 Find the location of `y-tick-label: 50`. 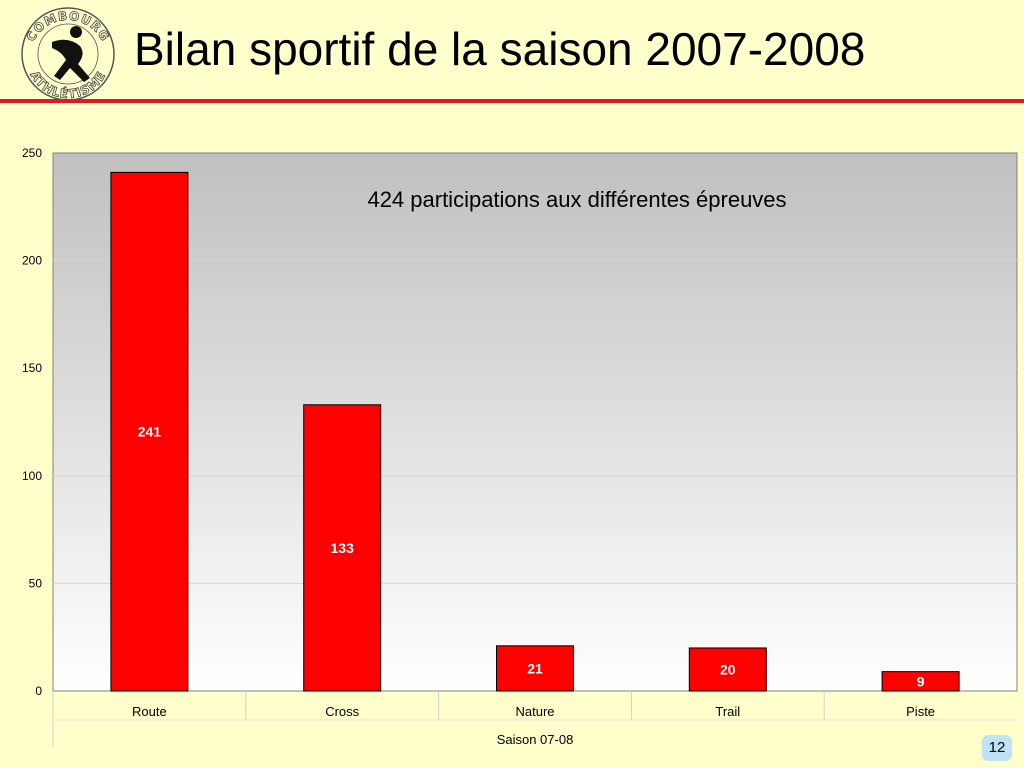

y-tick-label: 50 is located at coordinates (36, 583).